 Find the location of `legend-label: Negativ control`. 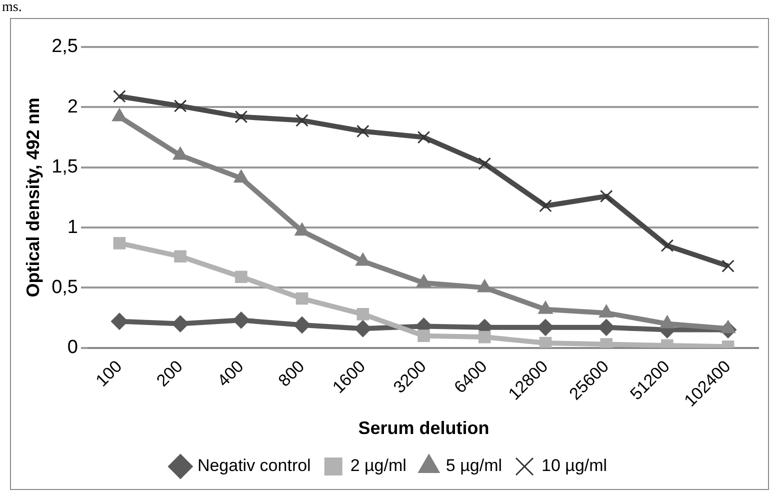

legend-label: Negativ control is located at coordinates (254, 466).